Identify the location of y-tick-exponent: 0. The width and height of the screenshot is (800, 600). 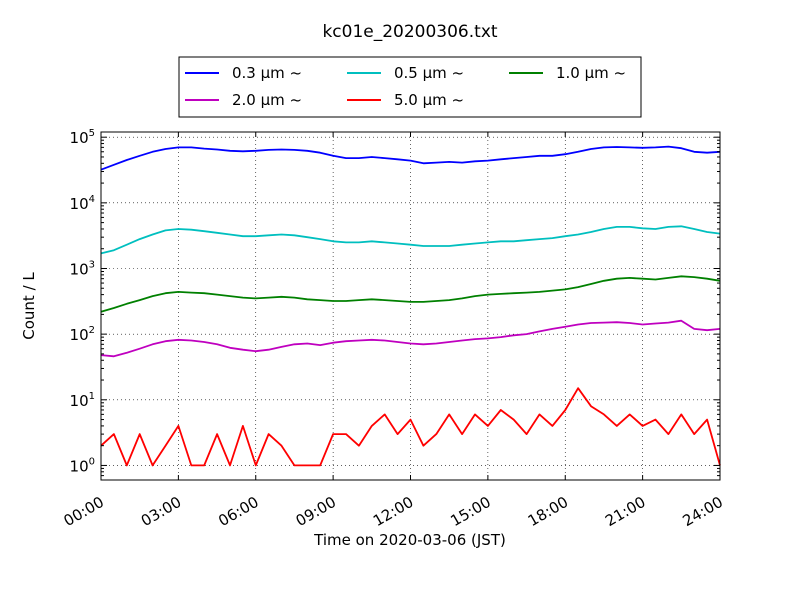
(92, 461).